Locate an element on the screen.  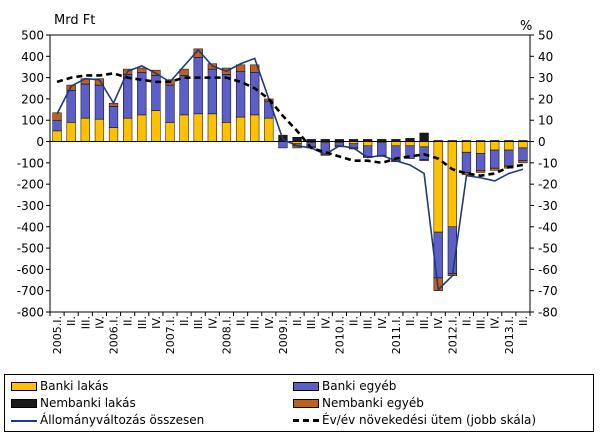
right-axis-tick-label: -40 is located at coordinates (548, 227).